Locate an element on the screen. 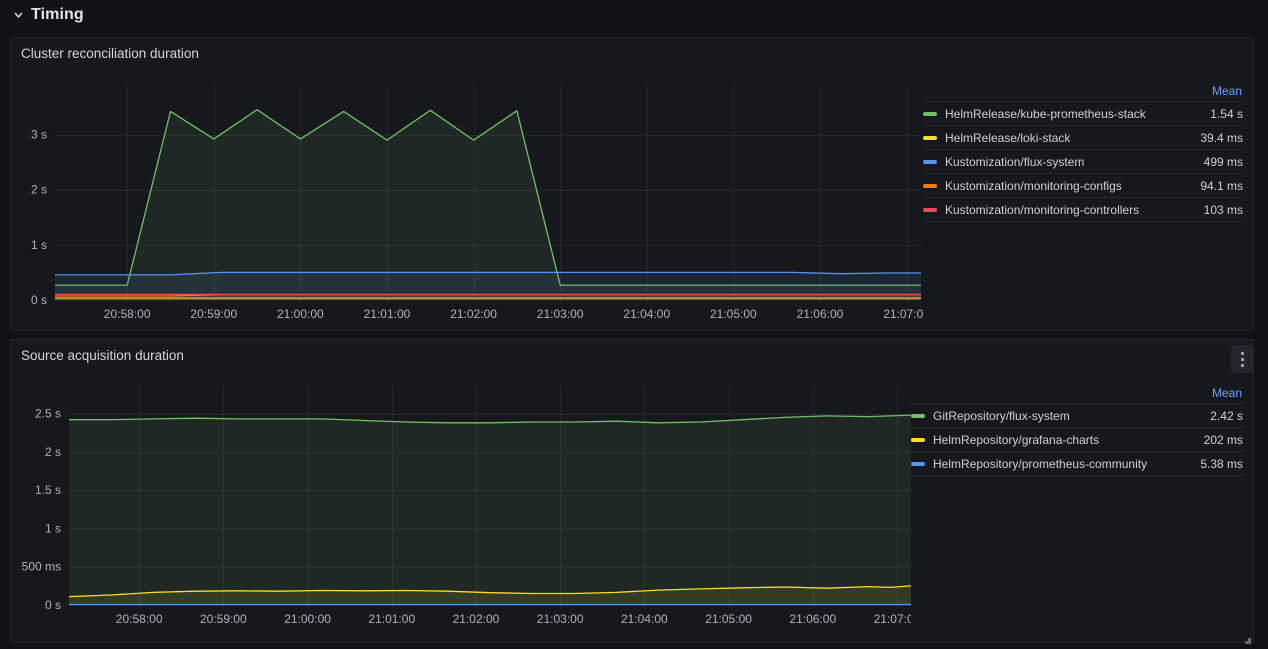 This screenshot has height=649, width=1268. legend-item: GitRepository/flux-system 2.42 s is located at coordinates (1077, 416).